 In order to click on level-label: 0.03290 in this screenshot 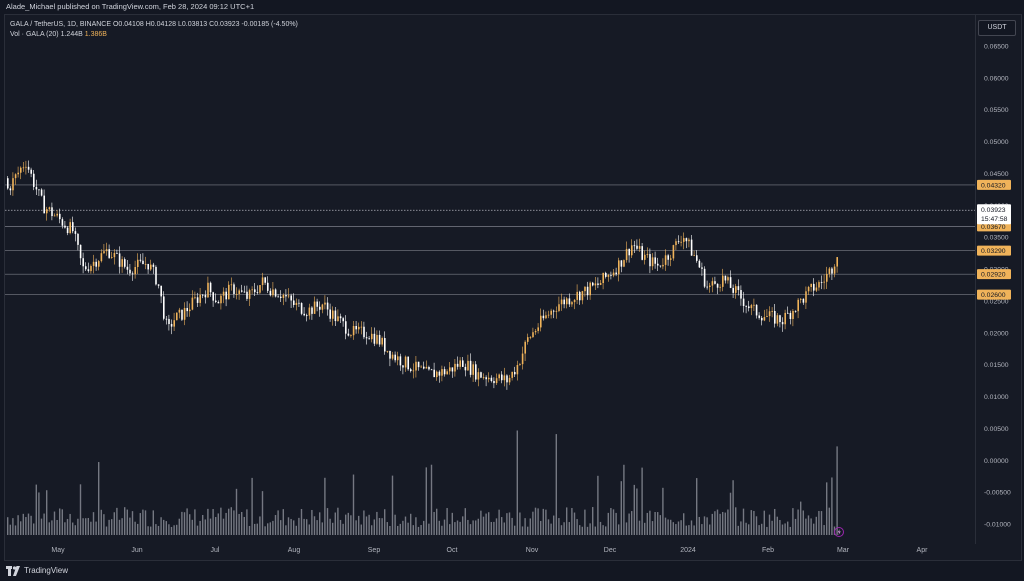, I will do `click(993, 251)`.